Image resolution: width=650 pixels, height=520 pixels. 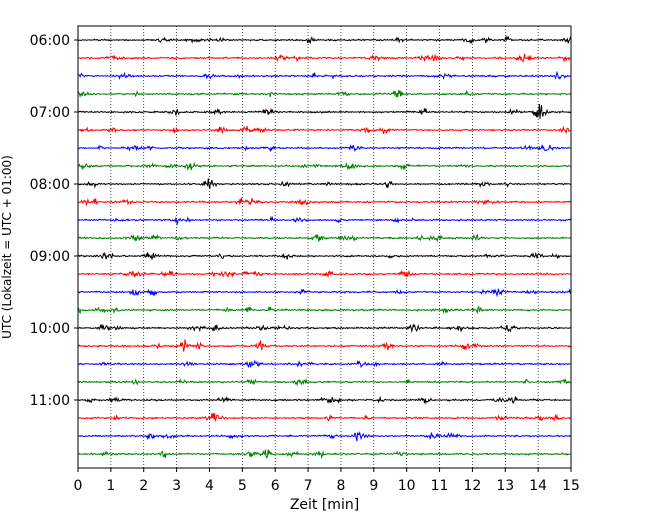 What do you see at coordinates (327, 481) in the screenshot?
I see `x-axis-ticks: 0 1 2 3 4 5 6 7 8 9 10 11 12 13 14 15` at bounding box center [327, 481].